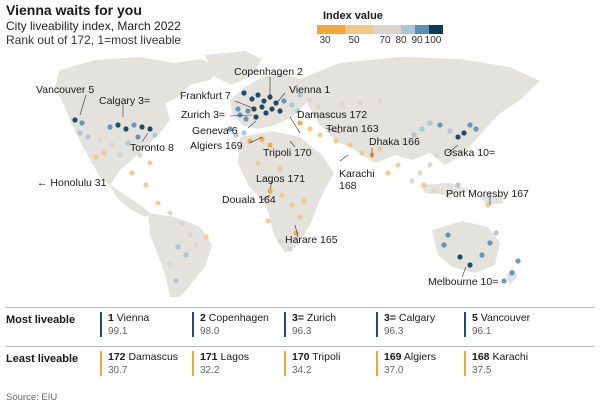 The height and width of the screenshot is (406, 600). Describe the element at coordinates (232, 324) in the screenshot. I see `most-liveable-cell: 2 Copenhagen 98.0` at that location.